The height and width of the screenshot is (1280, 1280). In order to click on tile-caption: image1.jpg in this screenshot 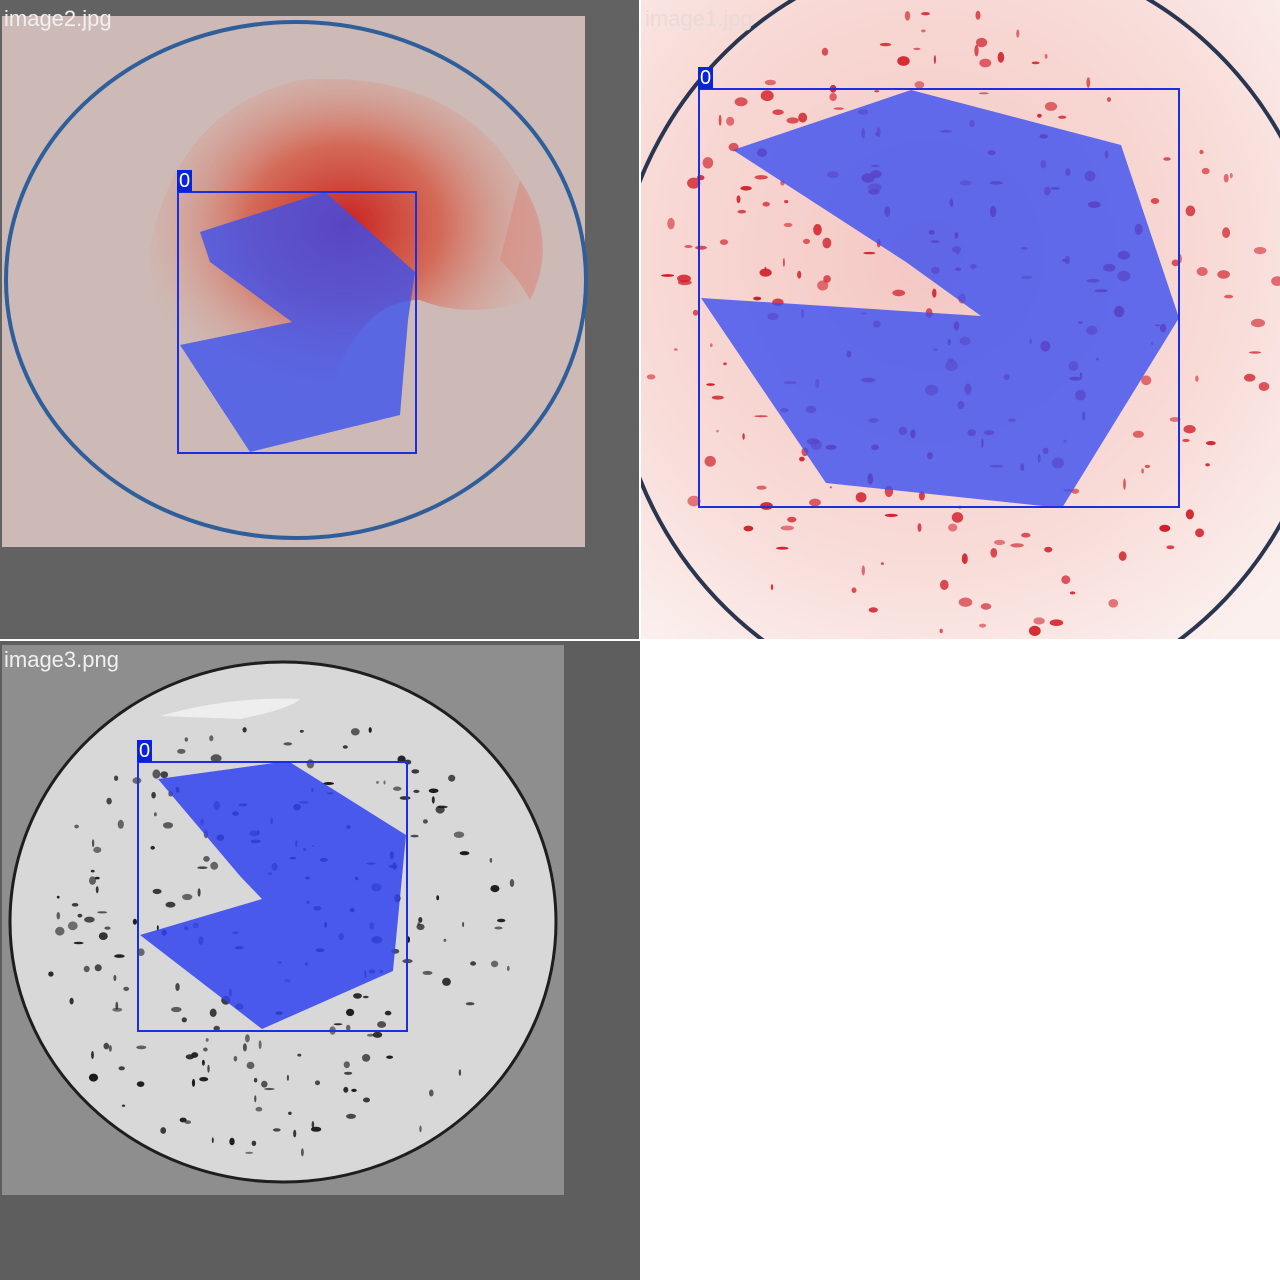, I will do `click(699, 18)`.